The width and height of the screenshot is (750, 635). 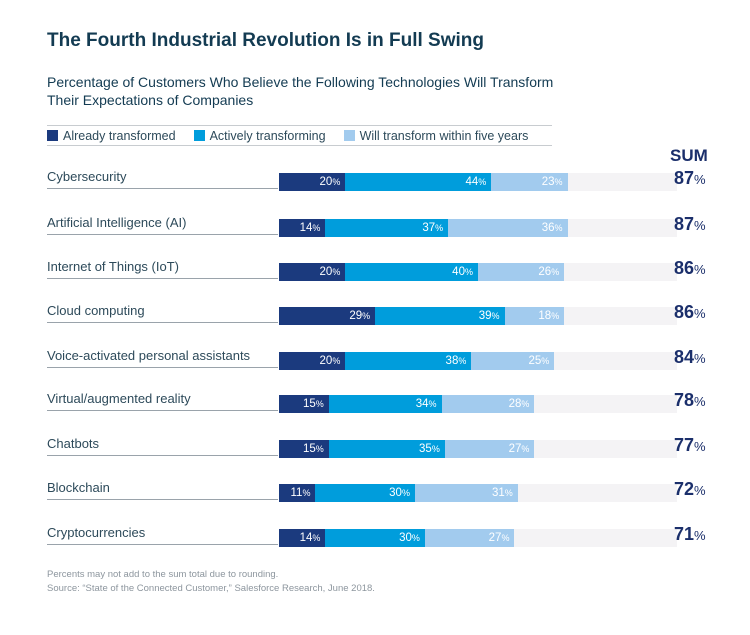 I want to click on bar-track: 20% 40% 26%, so click(x=478, y=272).